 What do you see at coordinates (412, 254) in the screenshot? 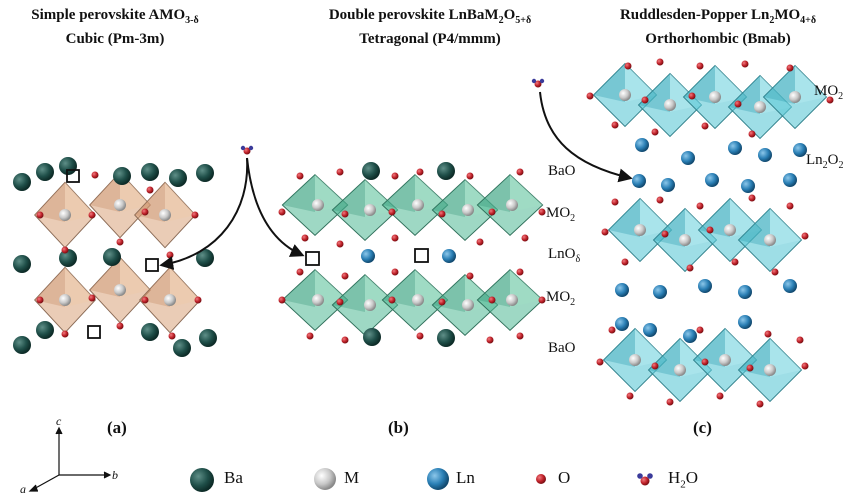
I see `panel-b-structure` at bounding box center [412, 254].